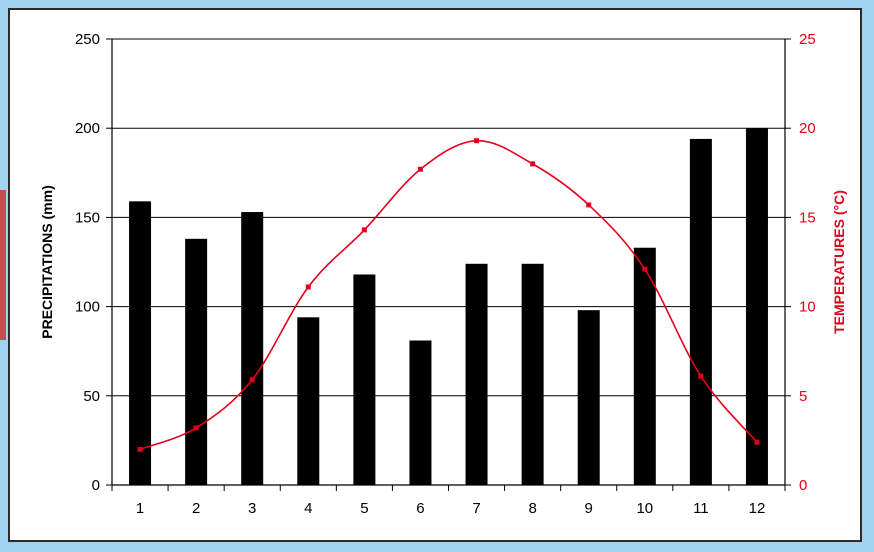 Image resolution: width=874 pixels, height=552 pixels. Describe the element at coordinates (91, 396) in the screenshot. I see `left-tick-label: 50` at that location.